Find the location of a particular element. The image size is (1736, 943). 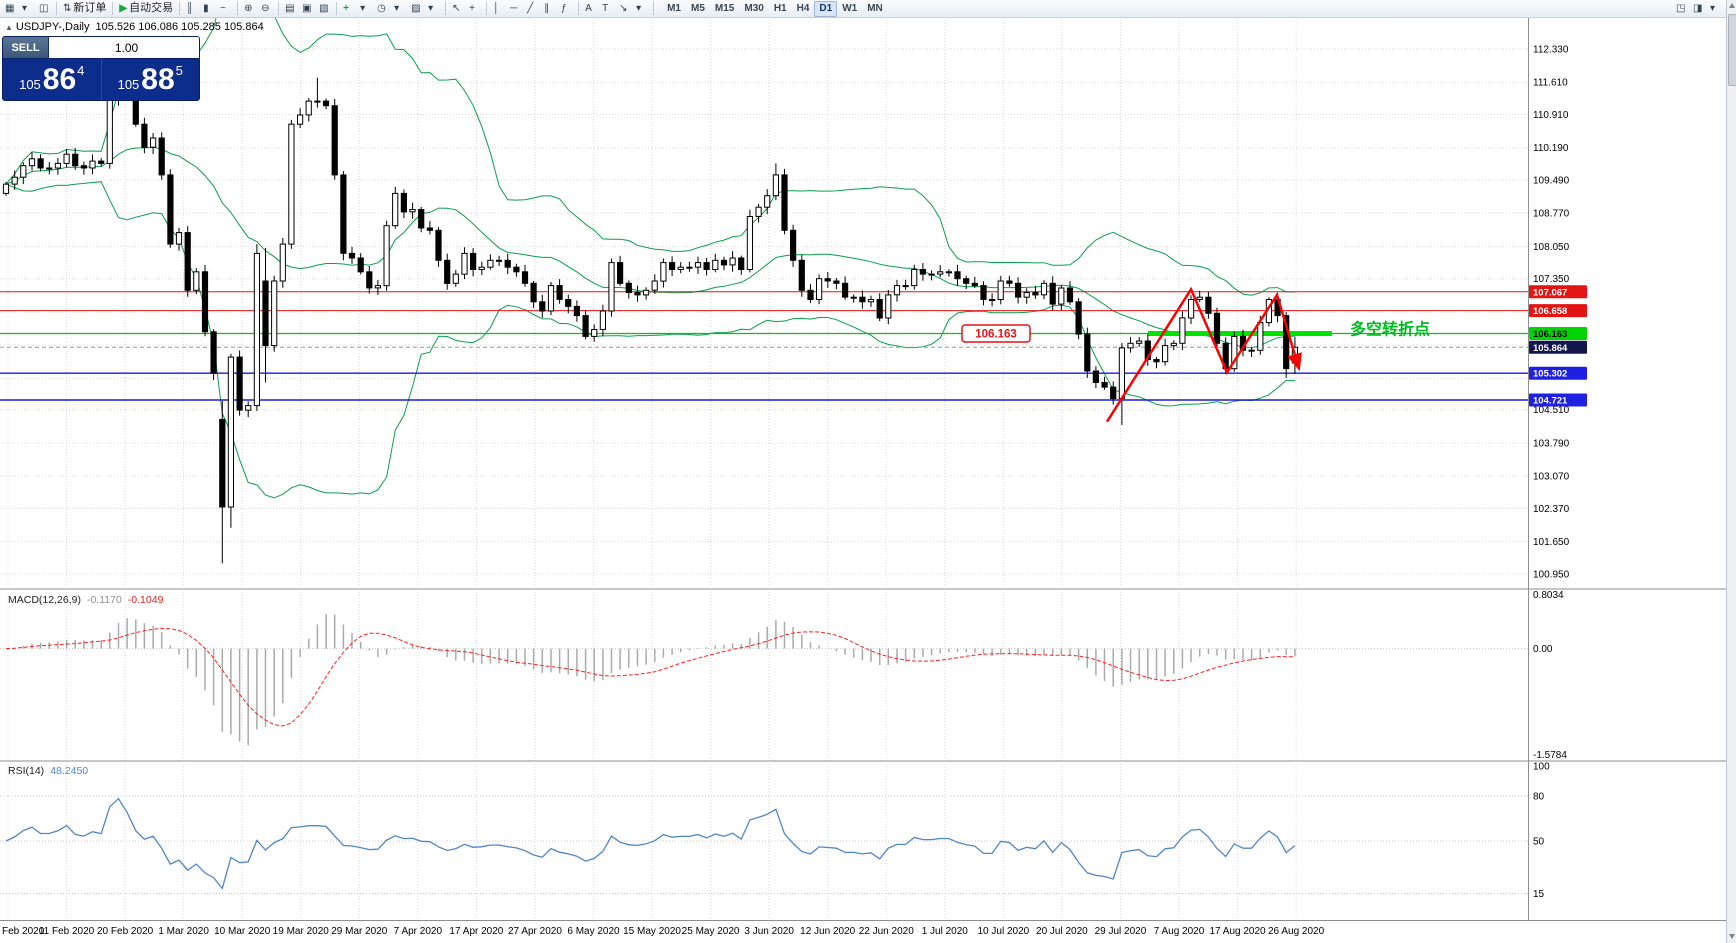

new-chart-icon: ▦ is located at coordinates (10, 8).